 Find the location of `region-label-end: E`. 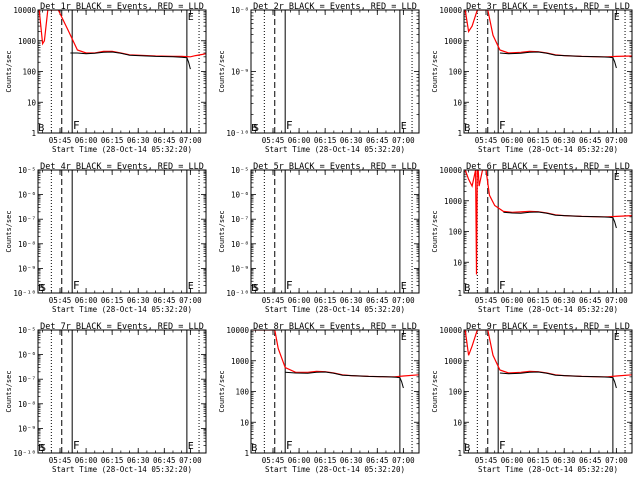

region-label-end: E is located at coordinates (191, 286).